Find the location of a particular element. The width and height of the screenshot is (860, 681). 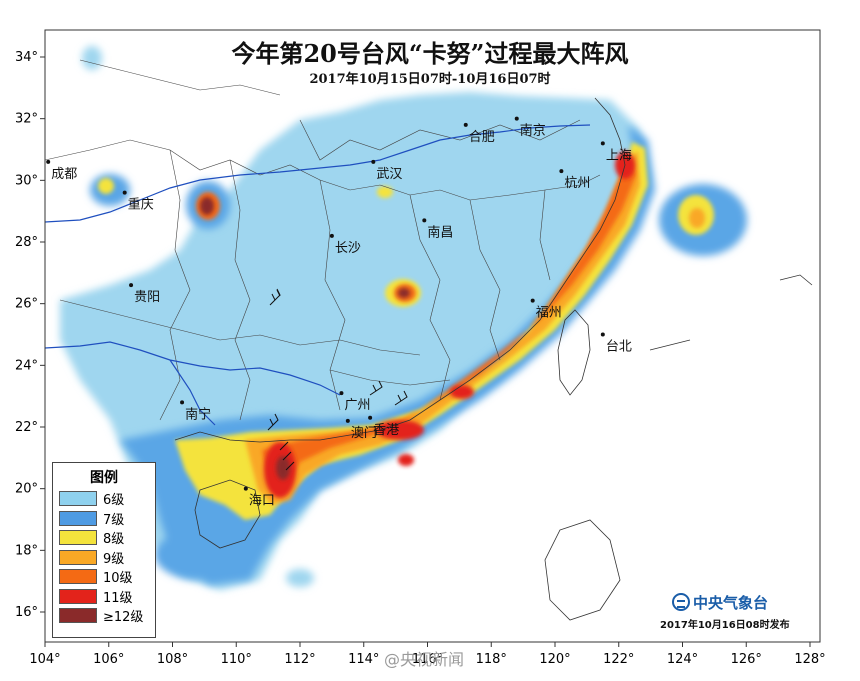

legend: 图例 6级 7级 8级 9级 10级 11级 ≥12级 is located at coordinates (104, 550).